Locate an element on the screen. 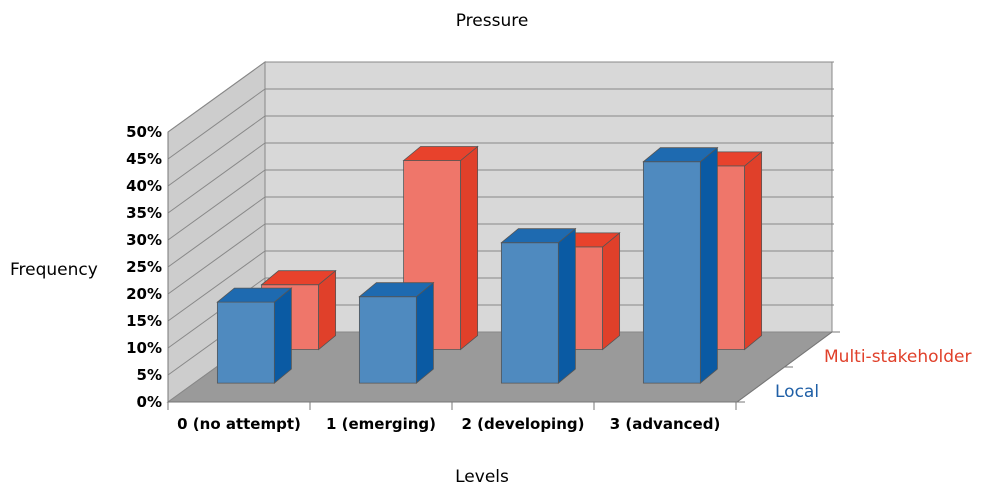 This screenshot has width=998, height=489. chart-title: Pressure is located at coordinates (492, 21).